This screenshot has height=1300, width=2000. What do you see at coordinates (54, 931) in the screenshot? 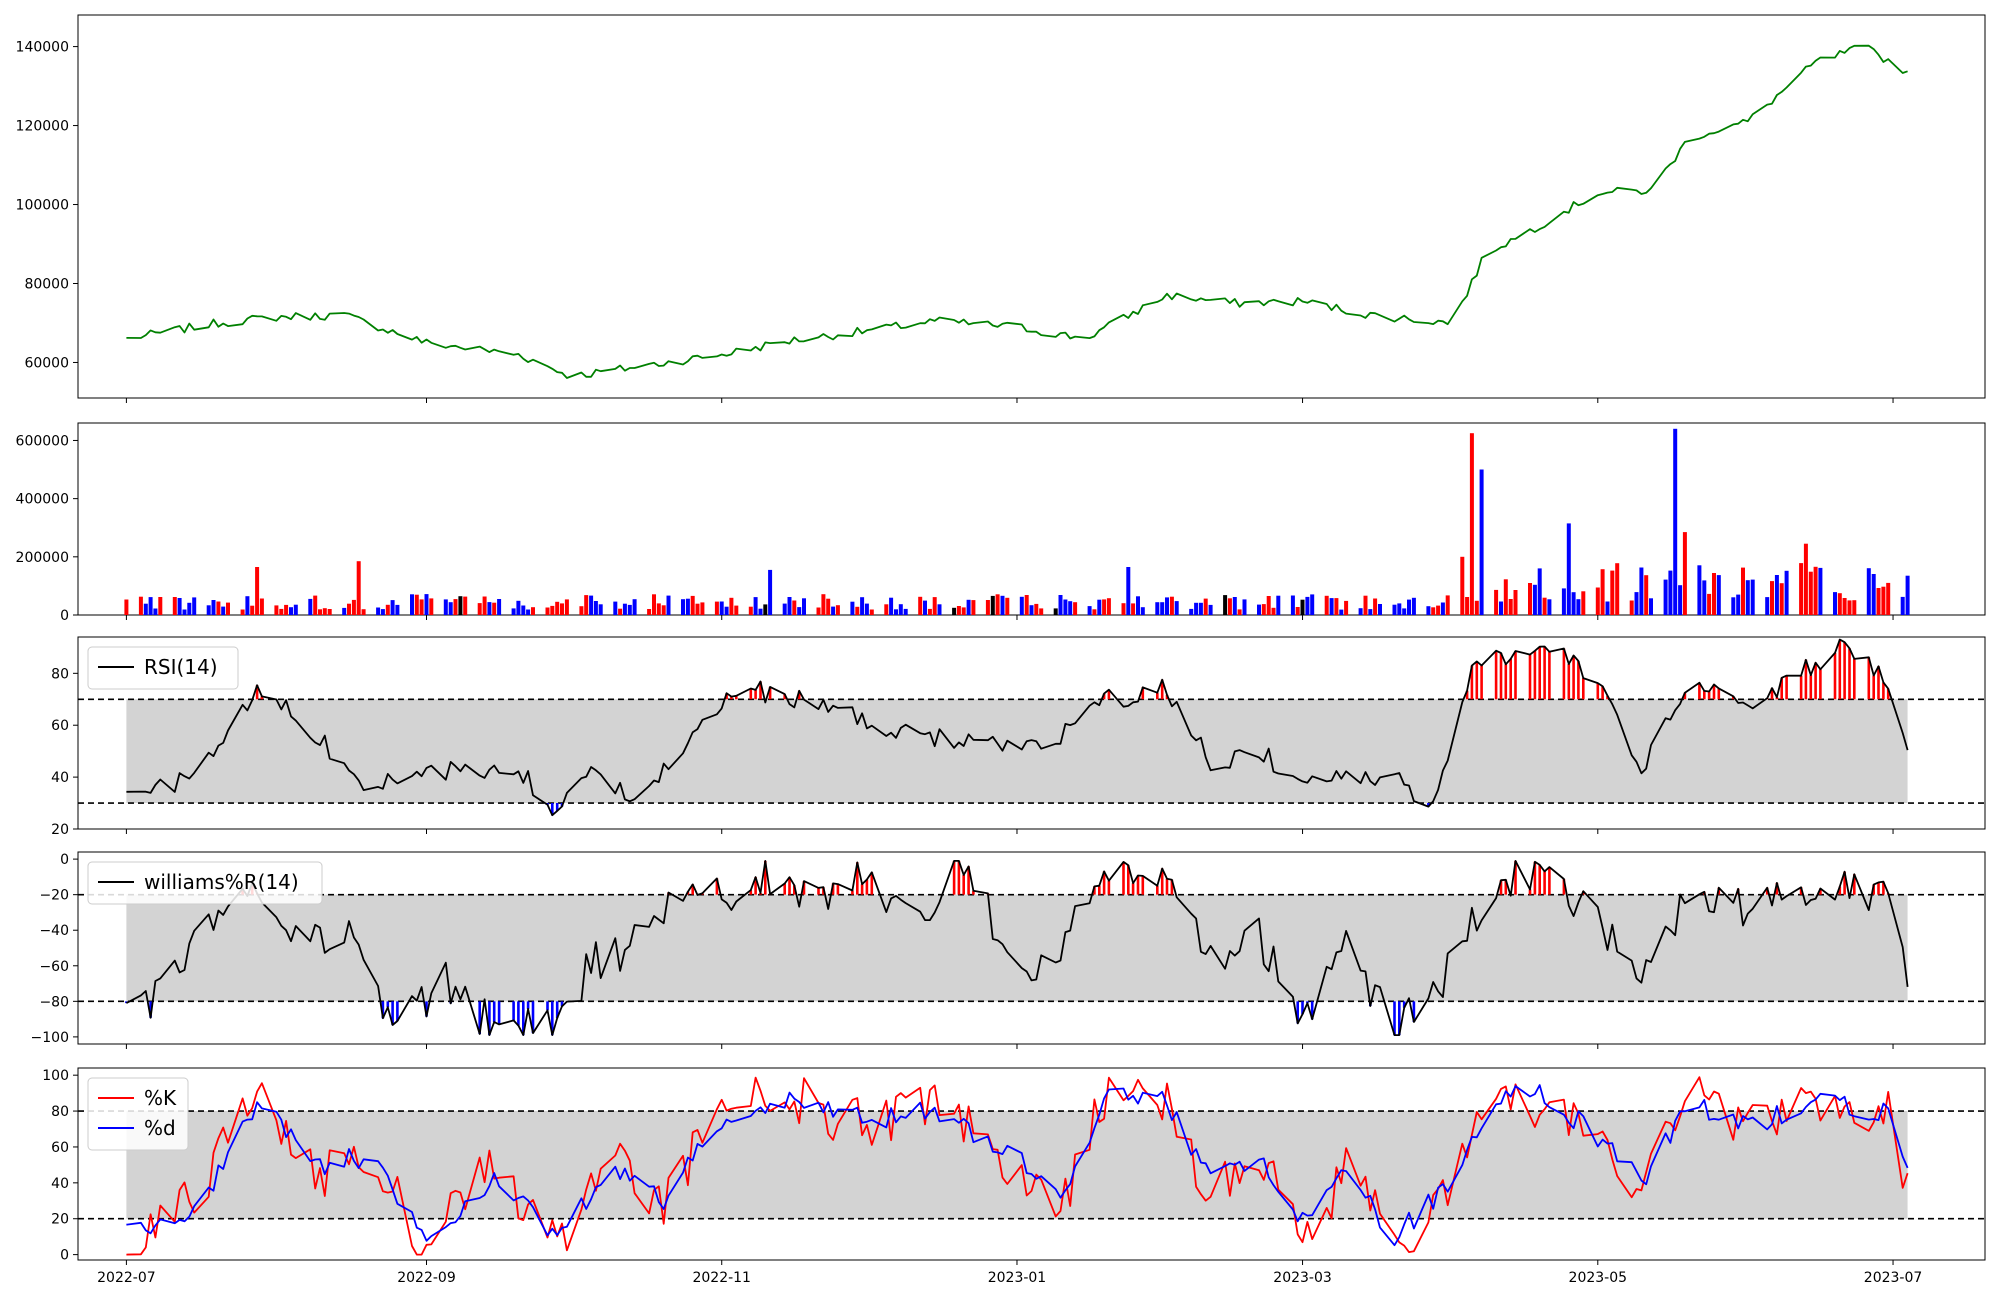
I see `williams-ytick-label: −40` at bounding box center [54, 931].